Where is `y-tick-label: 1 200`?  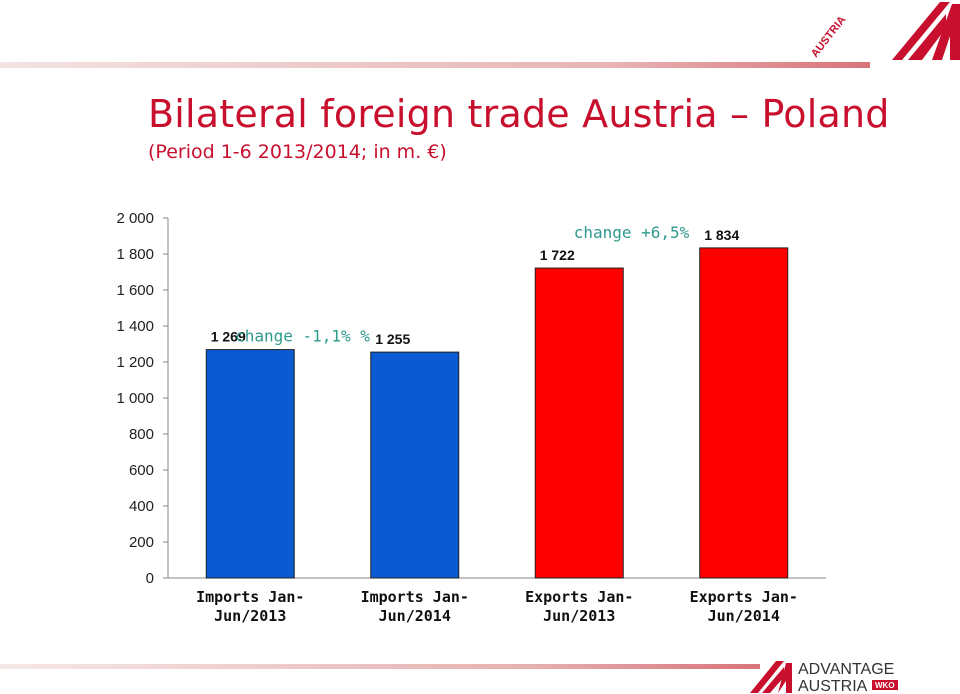
y-tick-label: 1 200 is located at coordinates (135, 362).